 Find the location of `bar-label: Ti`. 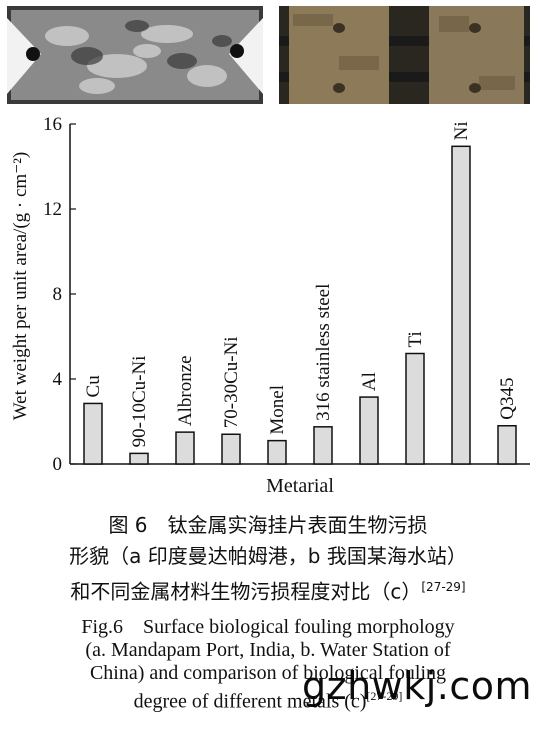

bar-label: Ti is located at coordinates (415, 339).